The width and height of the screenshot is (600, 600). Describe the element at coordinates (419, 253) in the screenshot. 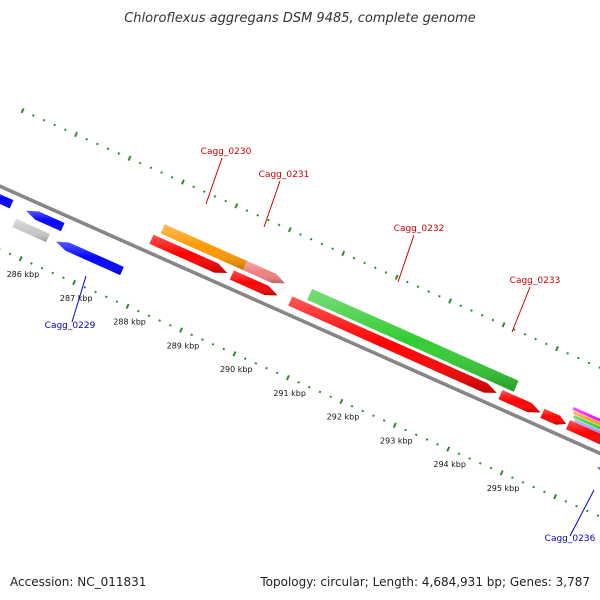

I see `gene-label-cagg_0232: Cagg_0232` at that location.